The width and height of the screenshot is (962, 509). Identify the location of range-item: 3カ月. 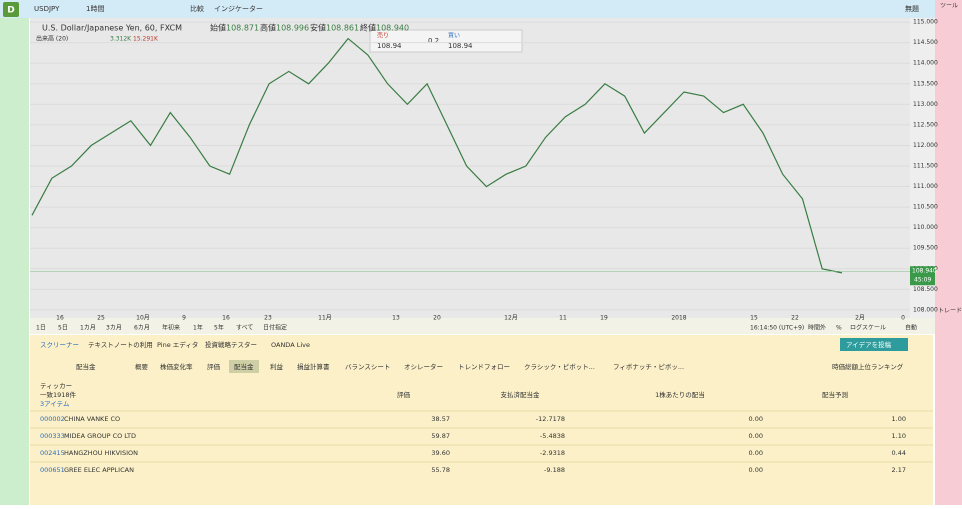
(114, 328).